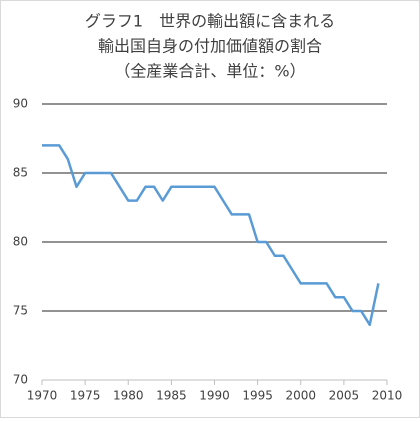 The width and height of the screenshot is (420, 422). Describe the element at coordinates (171, 396) in the screenshot. I see `x-tick-label: 1985` at that location.